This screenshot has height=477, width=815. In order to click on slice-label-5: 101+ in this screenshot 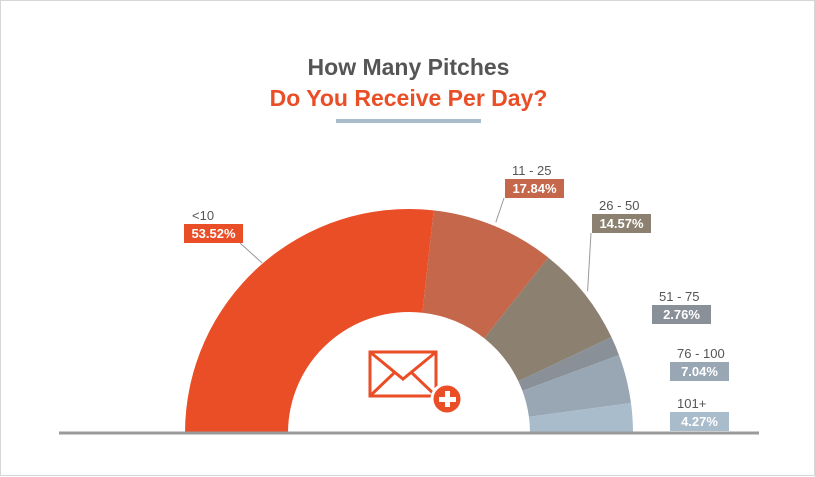, I will do `click(691, 403)`.